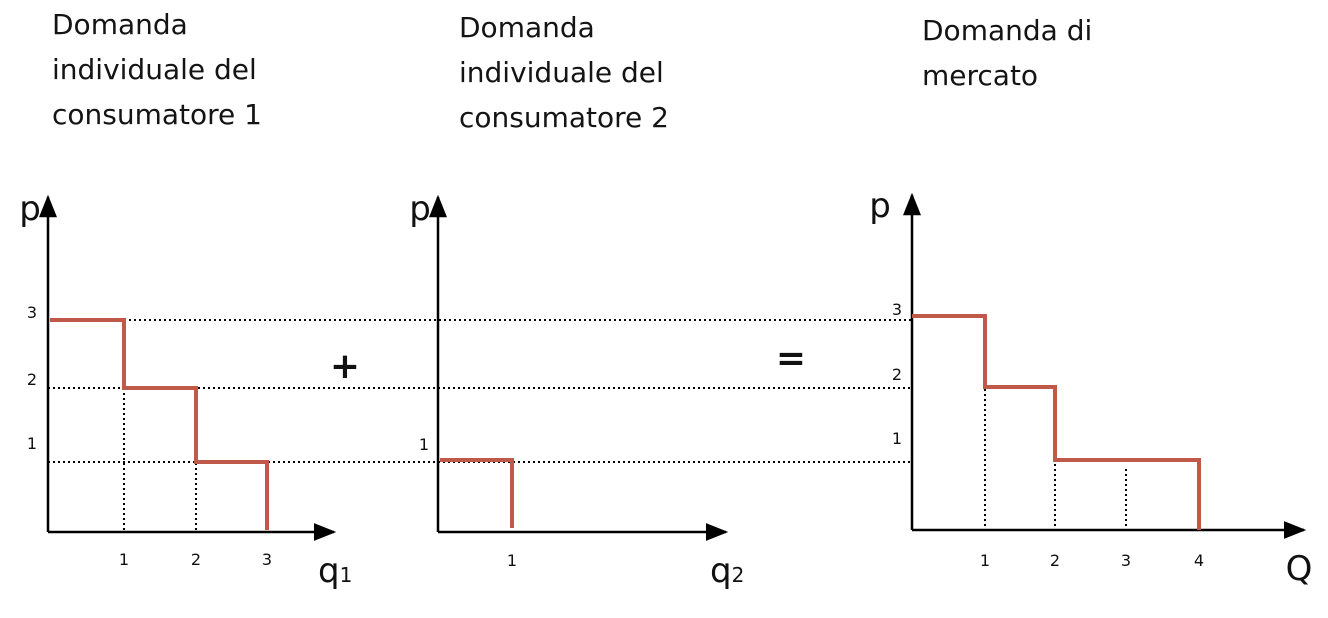 This screenshot has width=1328, height=618. I want to click on x-axis-label: q2, so click(727, 571).